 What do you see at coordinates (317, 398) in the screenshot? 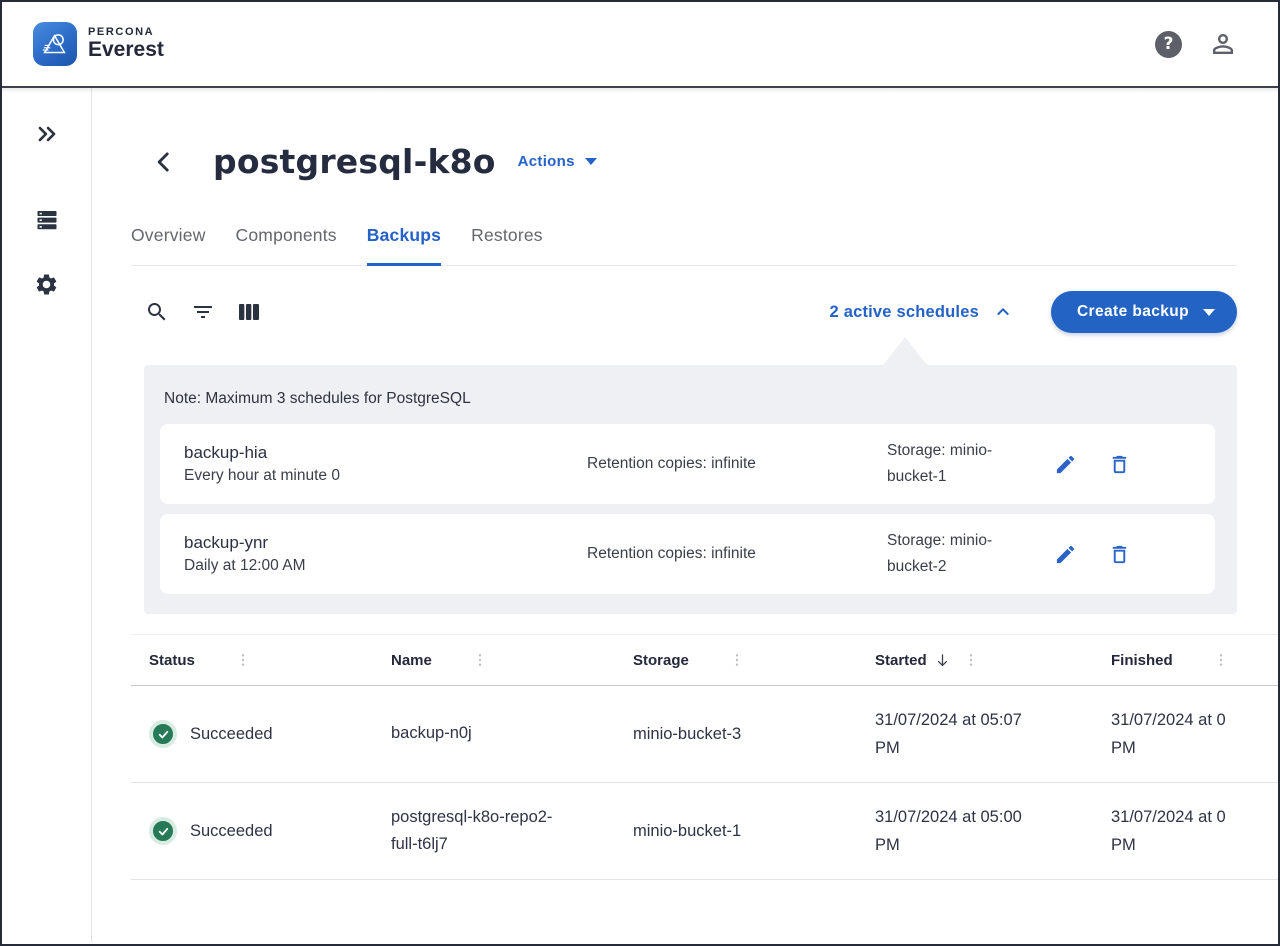
I see `schedules-note: Note: Maximum 3 schedules for PostgreSQL` at bounding box center [317, 398].